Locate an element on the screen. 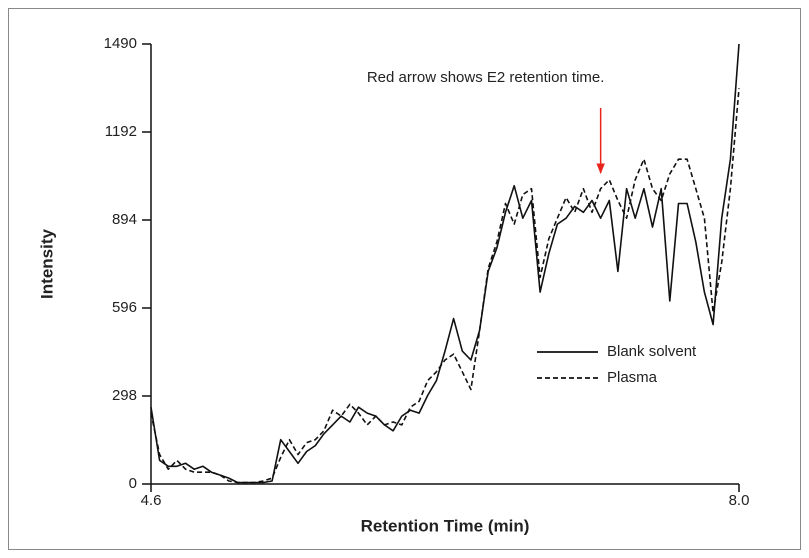  y-tick-label: 596 is located at coordinates (124, 307).